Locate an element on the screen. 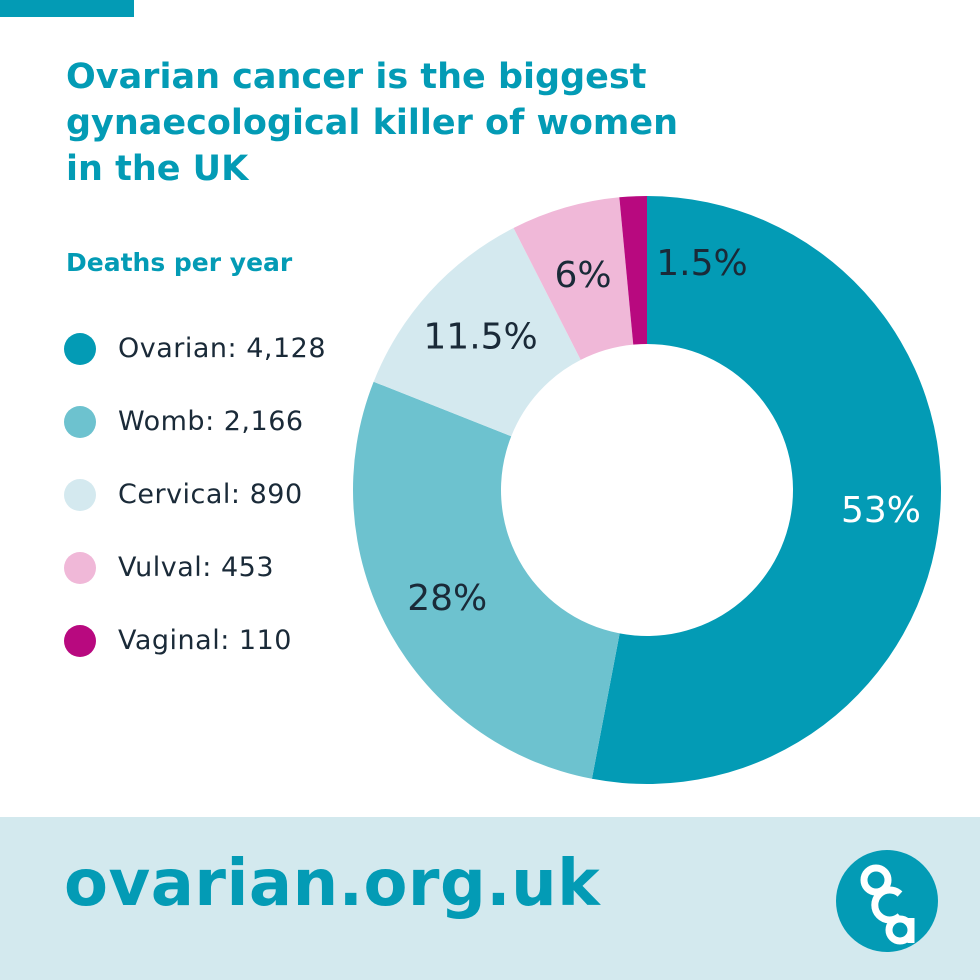  legend-label: Ovarian: 4,128 is located at coordinates (222, 348).